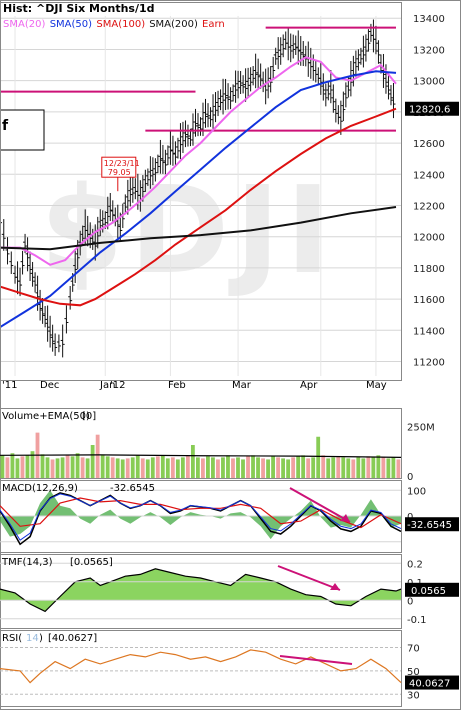 The height and width of the screenshot is (712, 461). What do you see at coordinates (413, 672) in the screenshot?
I see `rsi-y-tick: 50` at bounding box center [413, 672].